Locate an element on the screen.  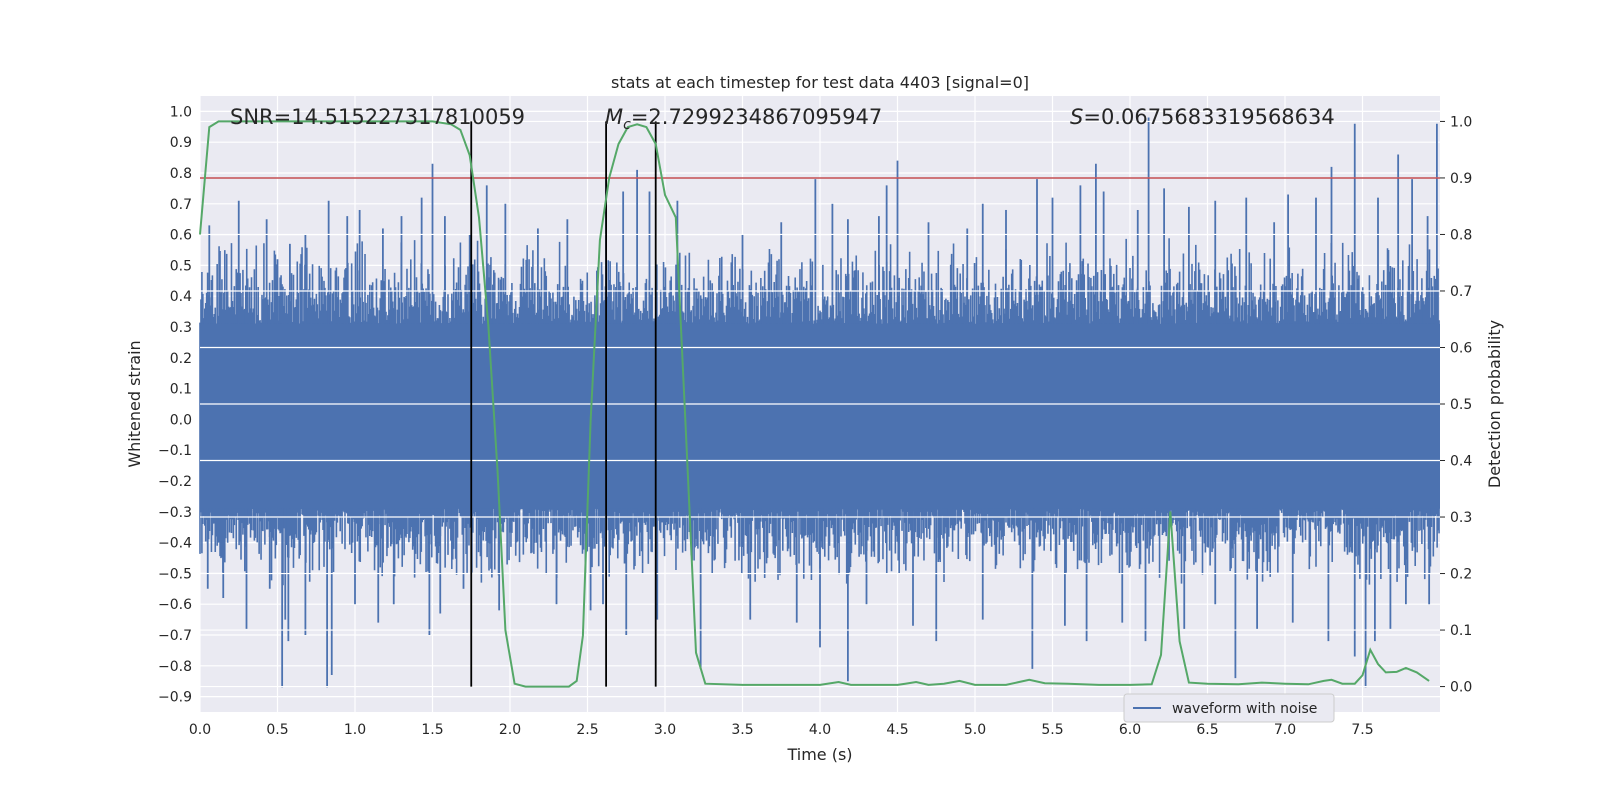
right-y-tick-label: 0.9 is located at coordinates (1461, 179).